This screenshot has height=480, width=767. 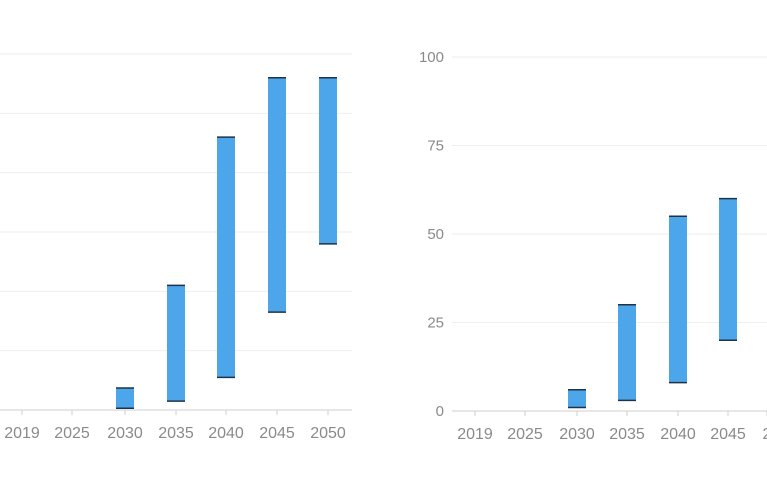 I want to click on x-tick-label: 2050, so click(x=328, y=433).